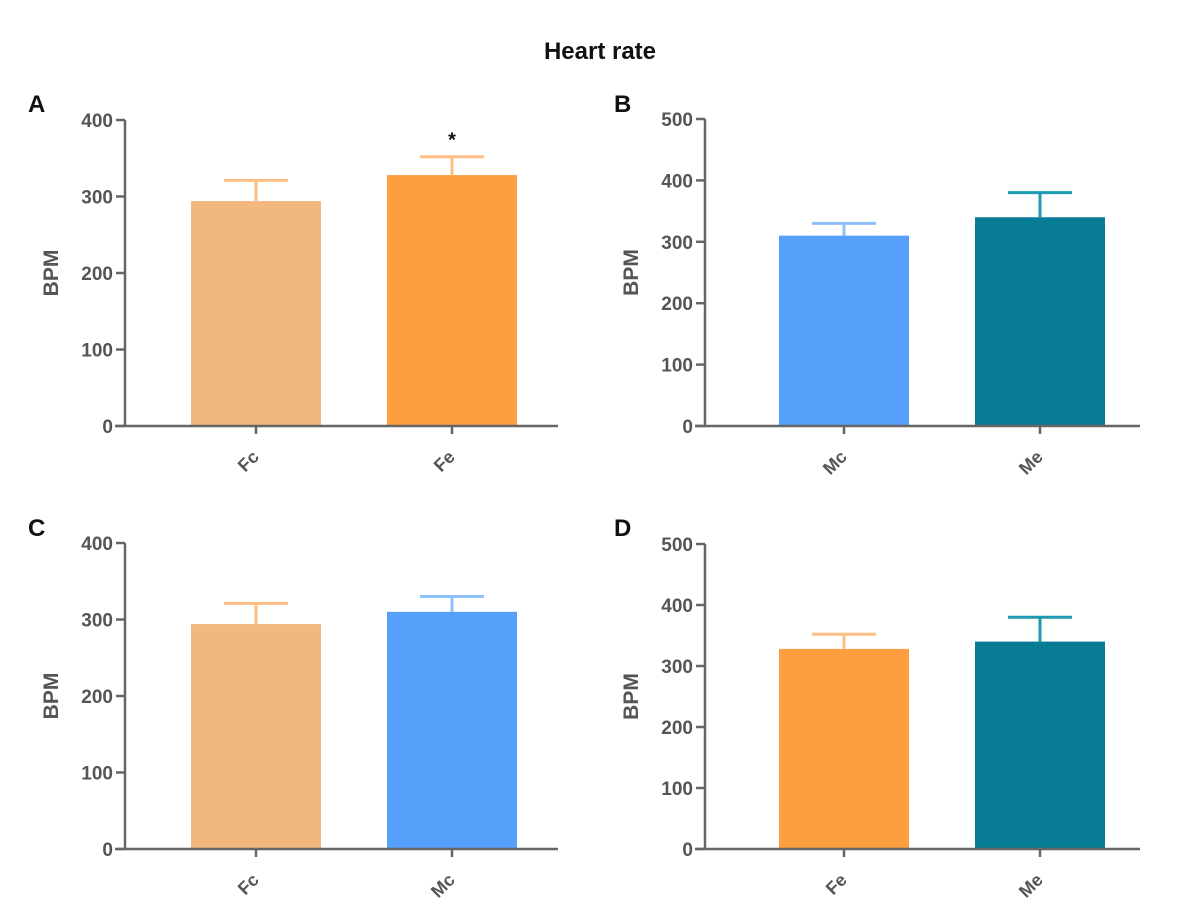  I want to click on figure-title: Heart rate, so click(600, 51).